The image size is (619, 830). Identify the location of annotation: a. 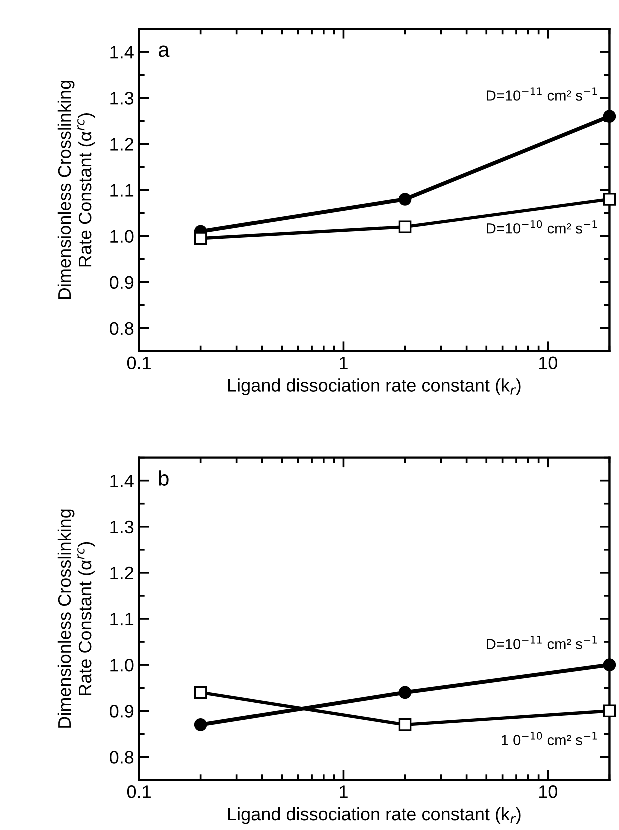
(164, 52).